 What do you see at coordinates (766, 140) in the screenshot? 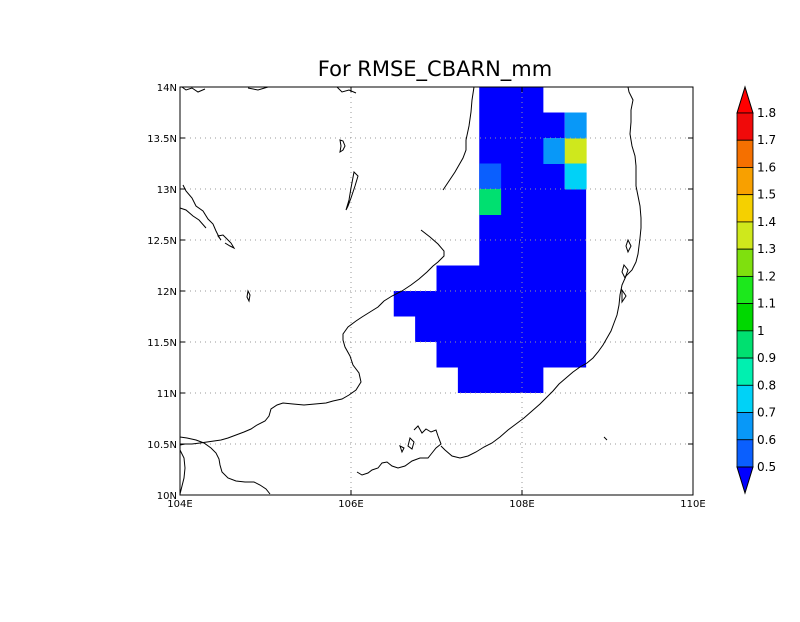
I see `colorbar-label: 1.7` at bounding box center [766, 140].